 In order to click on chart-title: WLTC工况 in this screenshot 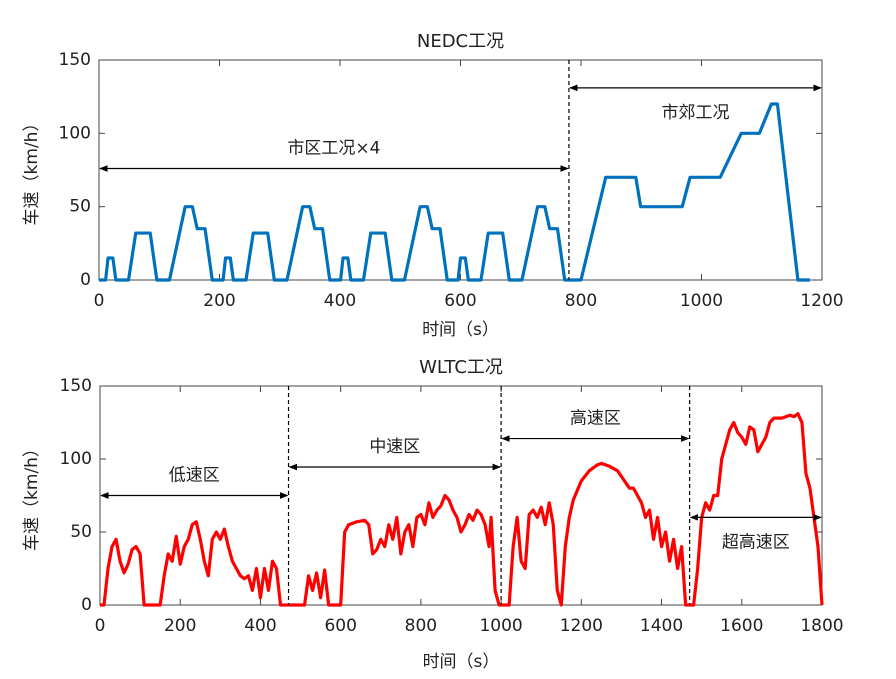, I will do `click(461, 367)`.